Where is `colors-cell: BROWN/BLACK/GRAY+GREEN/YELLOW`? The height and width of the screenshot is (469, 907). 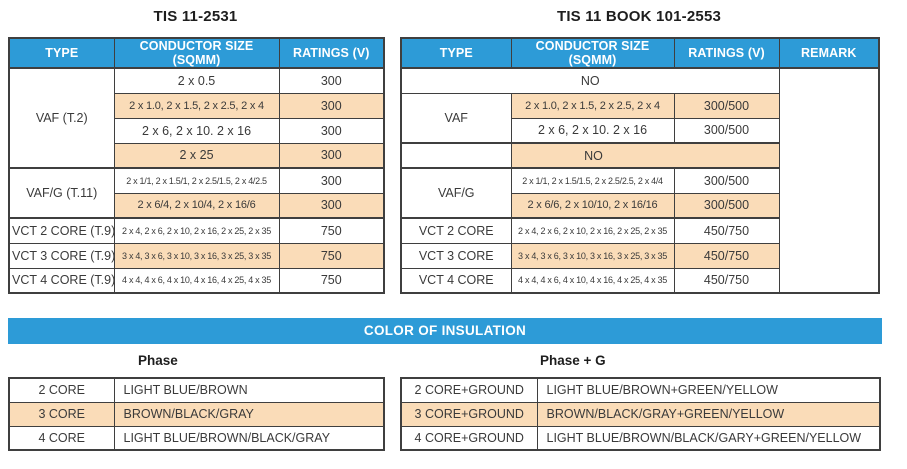
colors-cell: BROWN/BLACK/GRAY+GREEN/YELLOW is located at coordinates (708, 414).